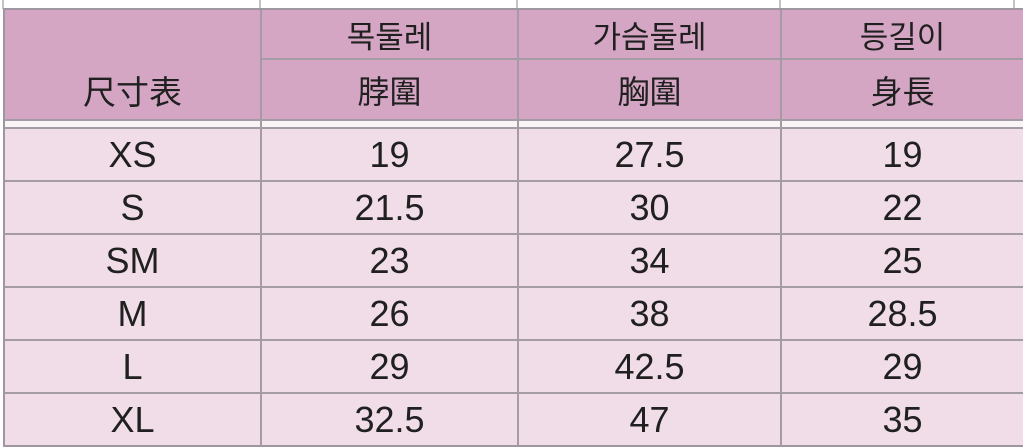 The width and height of the screenshot is (1024, 448). What do you see at coordinates (132, 366) in the screenshot?
I see `size-label-cell: L` at bounding box center [132, 366].